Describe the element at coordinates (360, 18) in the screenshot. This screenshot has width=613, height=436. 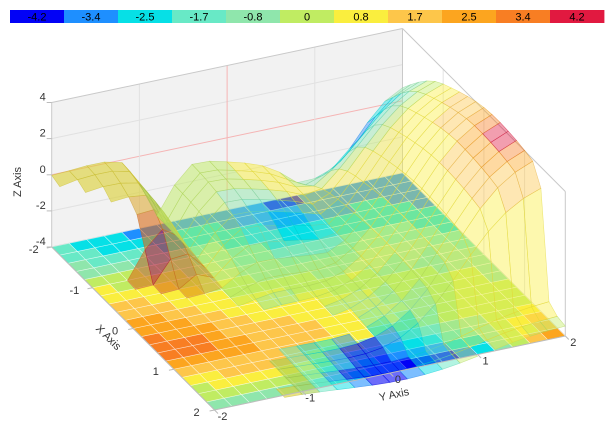
I see `svg-text: 0.8` at that location.